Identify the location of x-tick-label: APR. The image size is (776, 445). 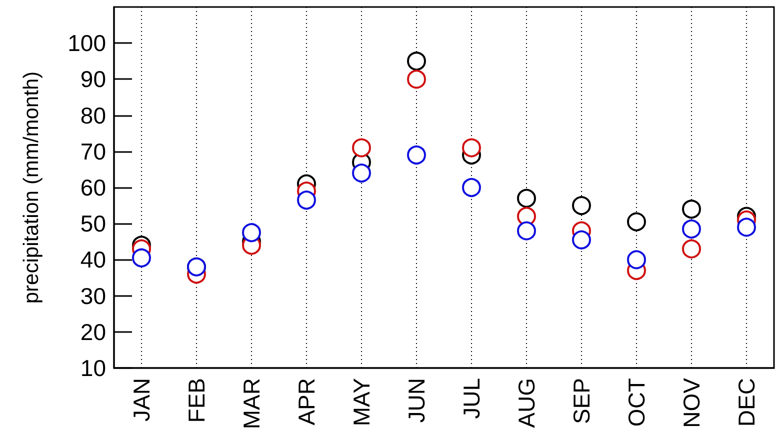
(307, 402).